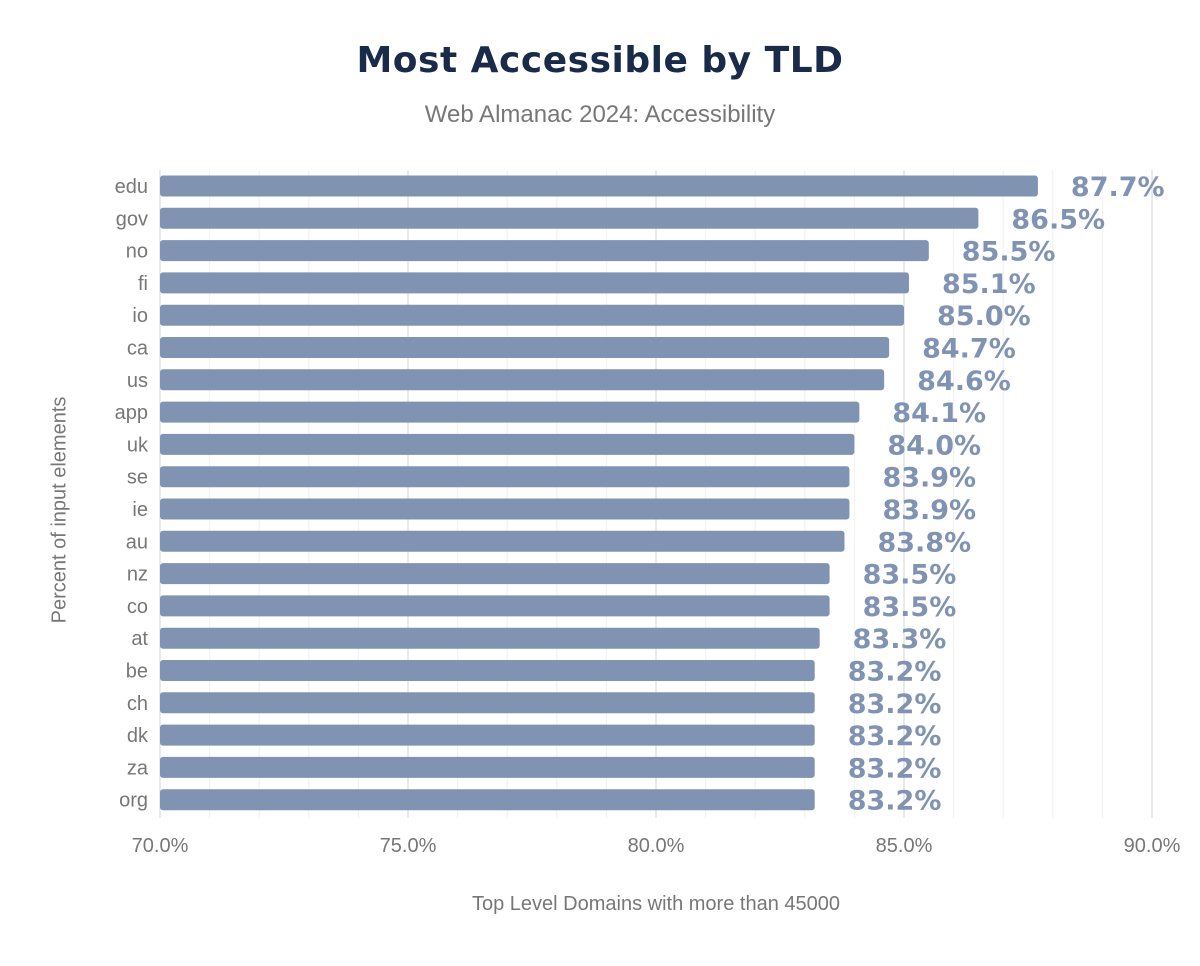  Describe the element at coordinates (137, 252) in the screenshot. I see `y-tick-label: no` at that location.